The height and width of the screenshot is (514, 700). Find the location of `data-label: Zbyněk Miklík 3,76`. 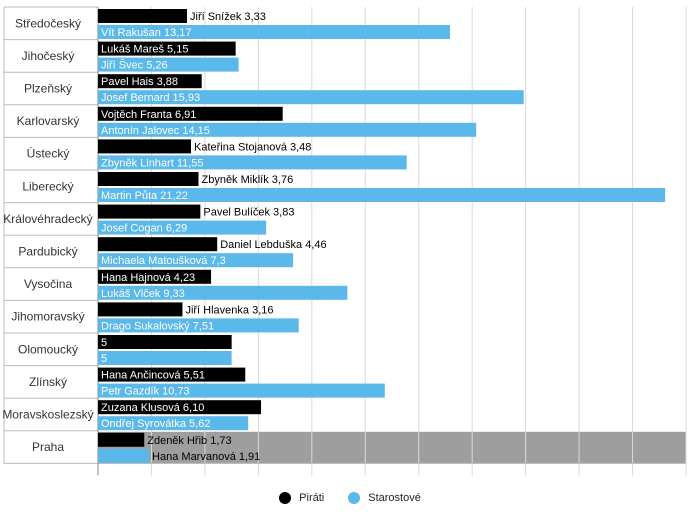

data-label: Zbyněk Miklík 3,76 is located at coordinates (247, 180).